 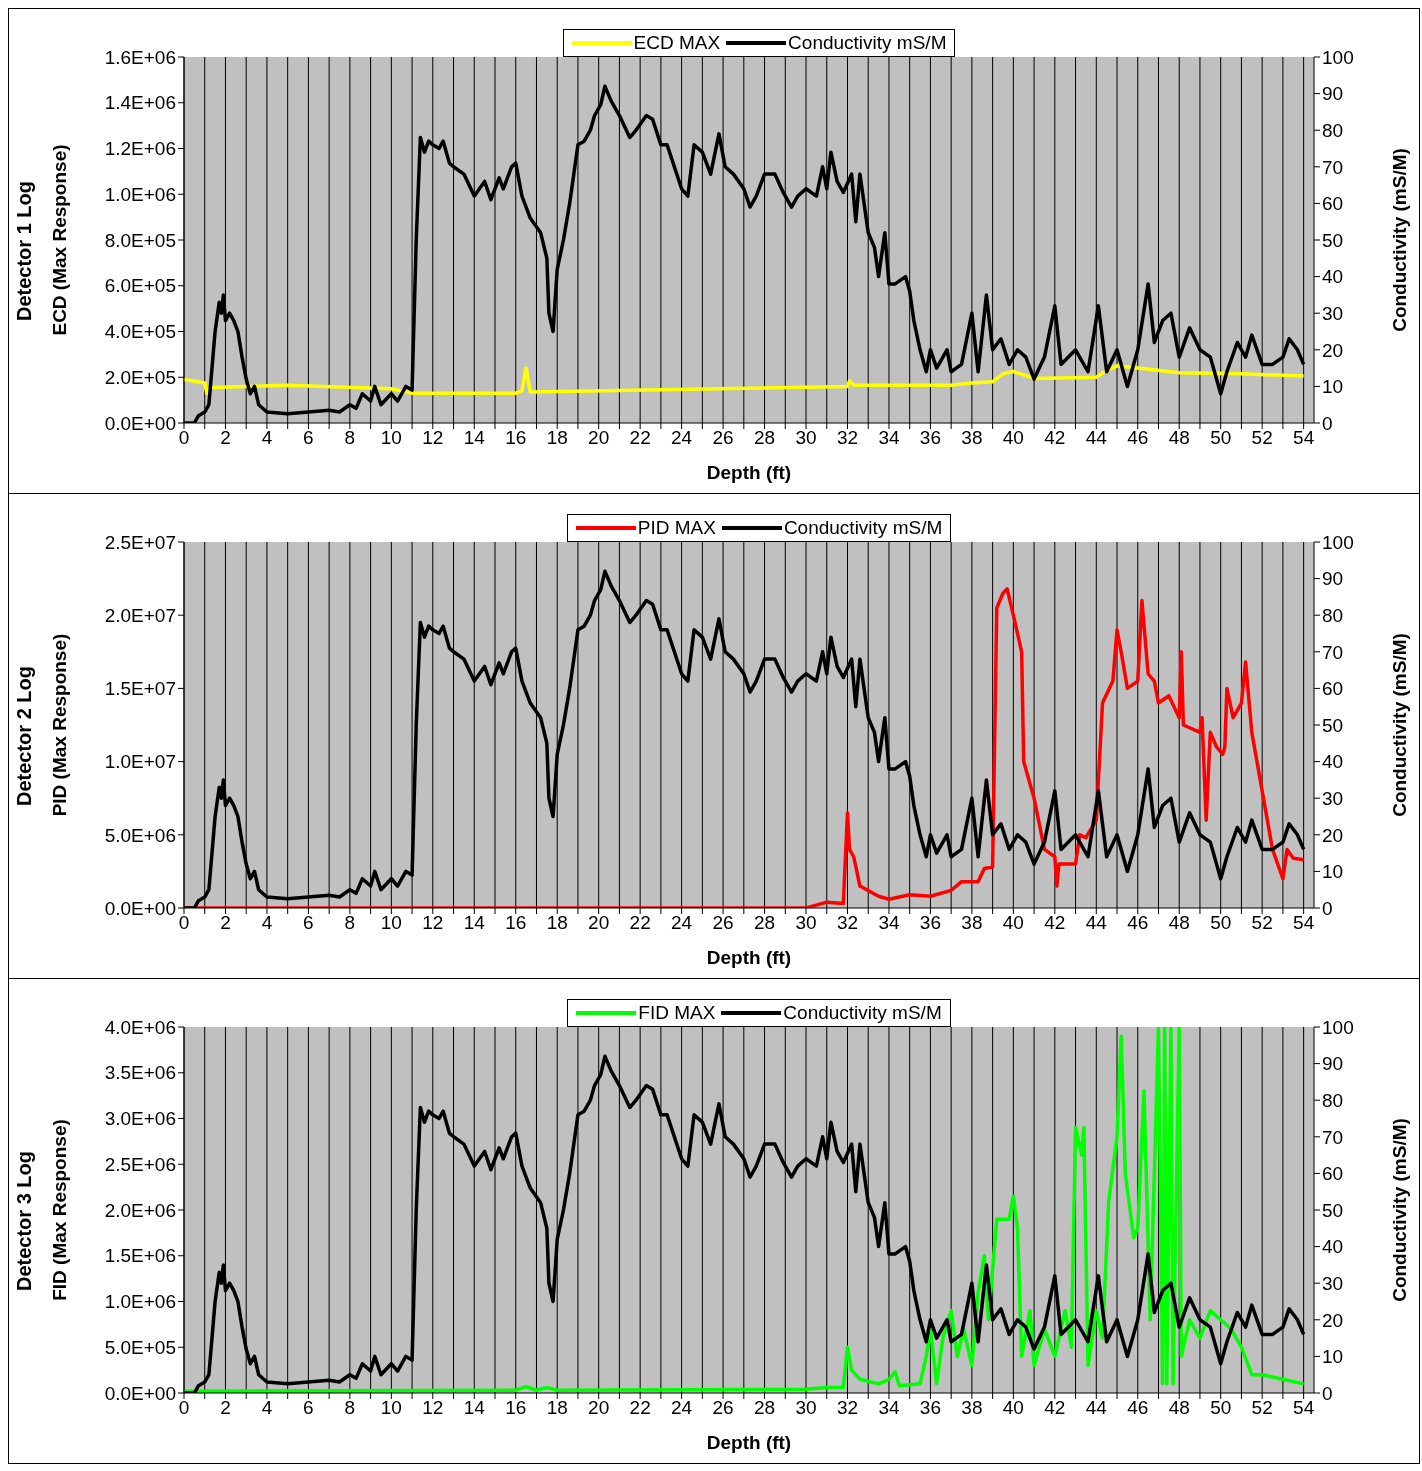 I want to click on text: Detector 3 Log, so click(x=24, y=1221).